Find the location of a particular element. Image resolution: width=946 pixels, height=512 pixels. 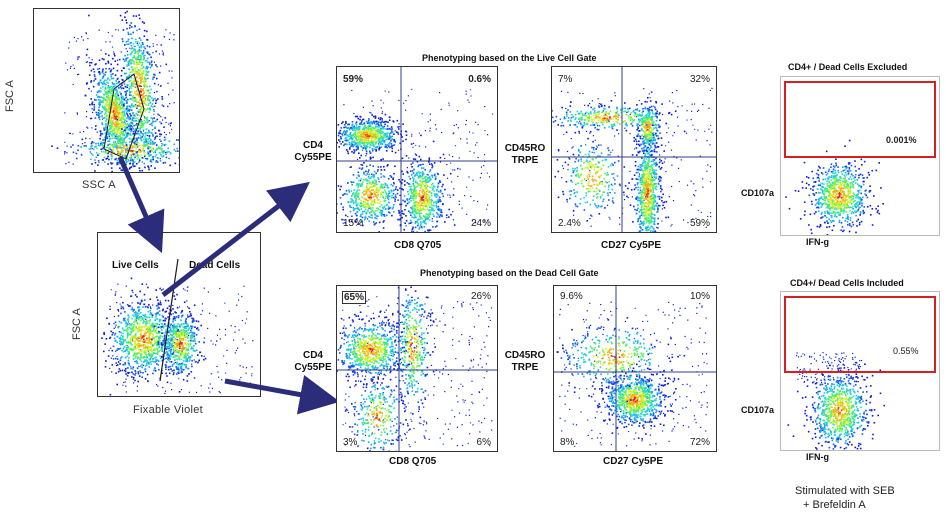

excluded-plot: 0.001% is located at coordinates (860, 156).